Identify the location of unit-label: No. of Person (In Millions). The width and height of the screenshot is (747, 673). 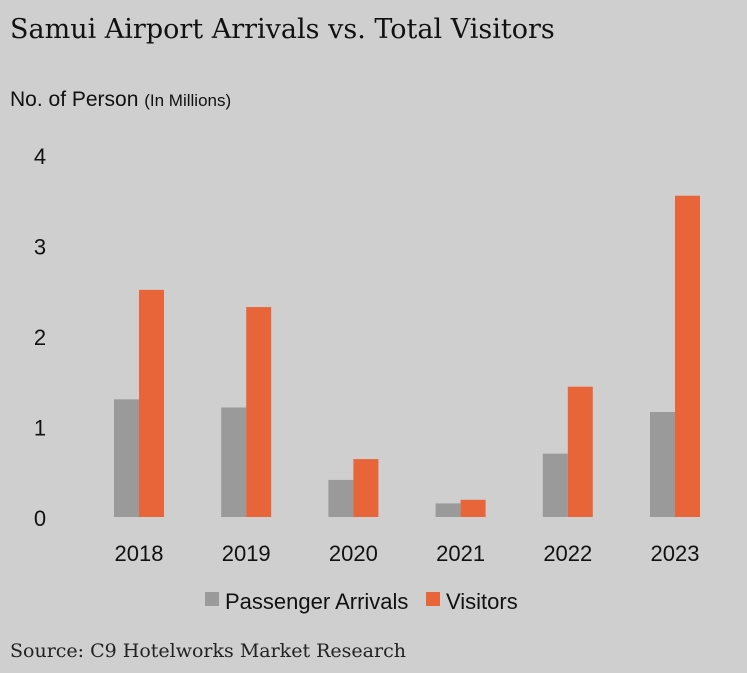
(120, 100).